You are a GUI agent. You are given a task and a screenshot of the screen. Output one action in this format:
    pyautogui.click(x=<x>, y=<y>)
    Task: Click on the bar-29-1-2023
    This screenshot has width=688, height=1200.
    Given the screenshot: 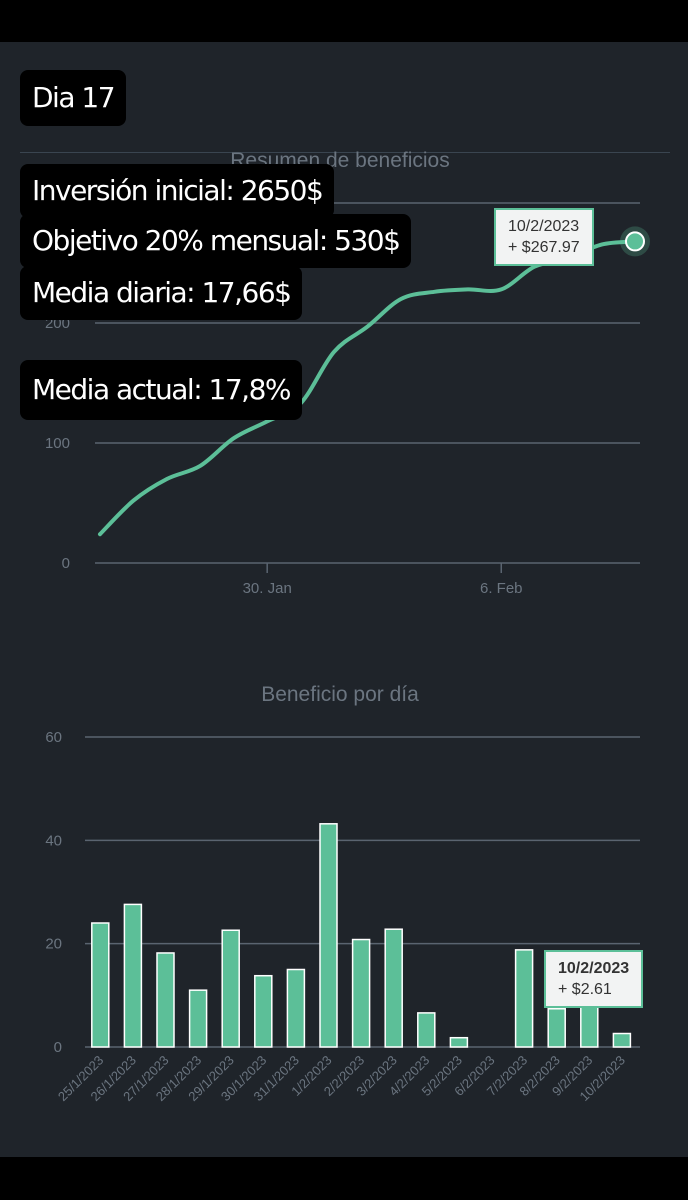 What is the action you would take?
    pyautogui.click(x=230, y=988)
    